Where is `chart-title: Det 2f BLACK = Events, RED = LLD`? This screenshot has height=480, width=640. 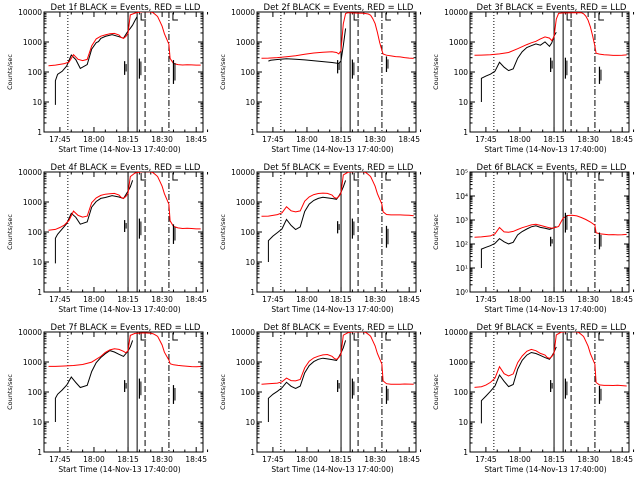 chart-title: Det 2f BLACK = Events, RED = LLD is located at coordinates (339, 8).